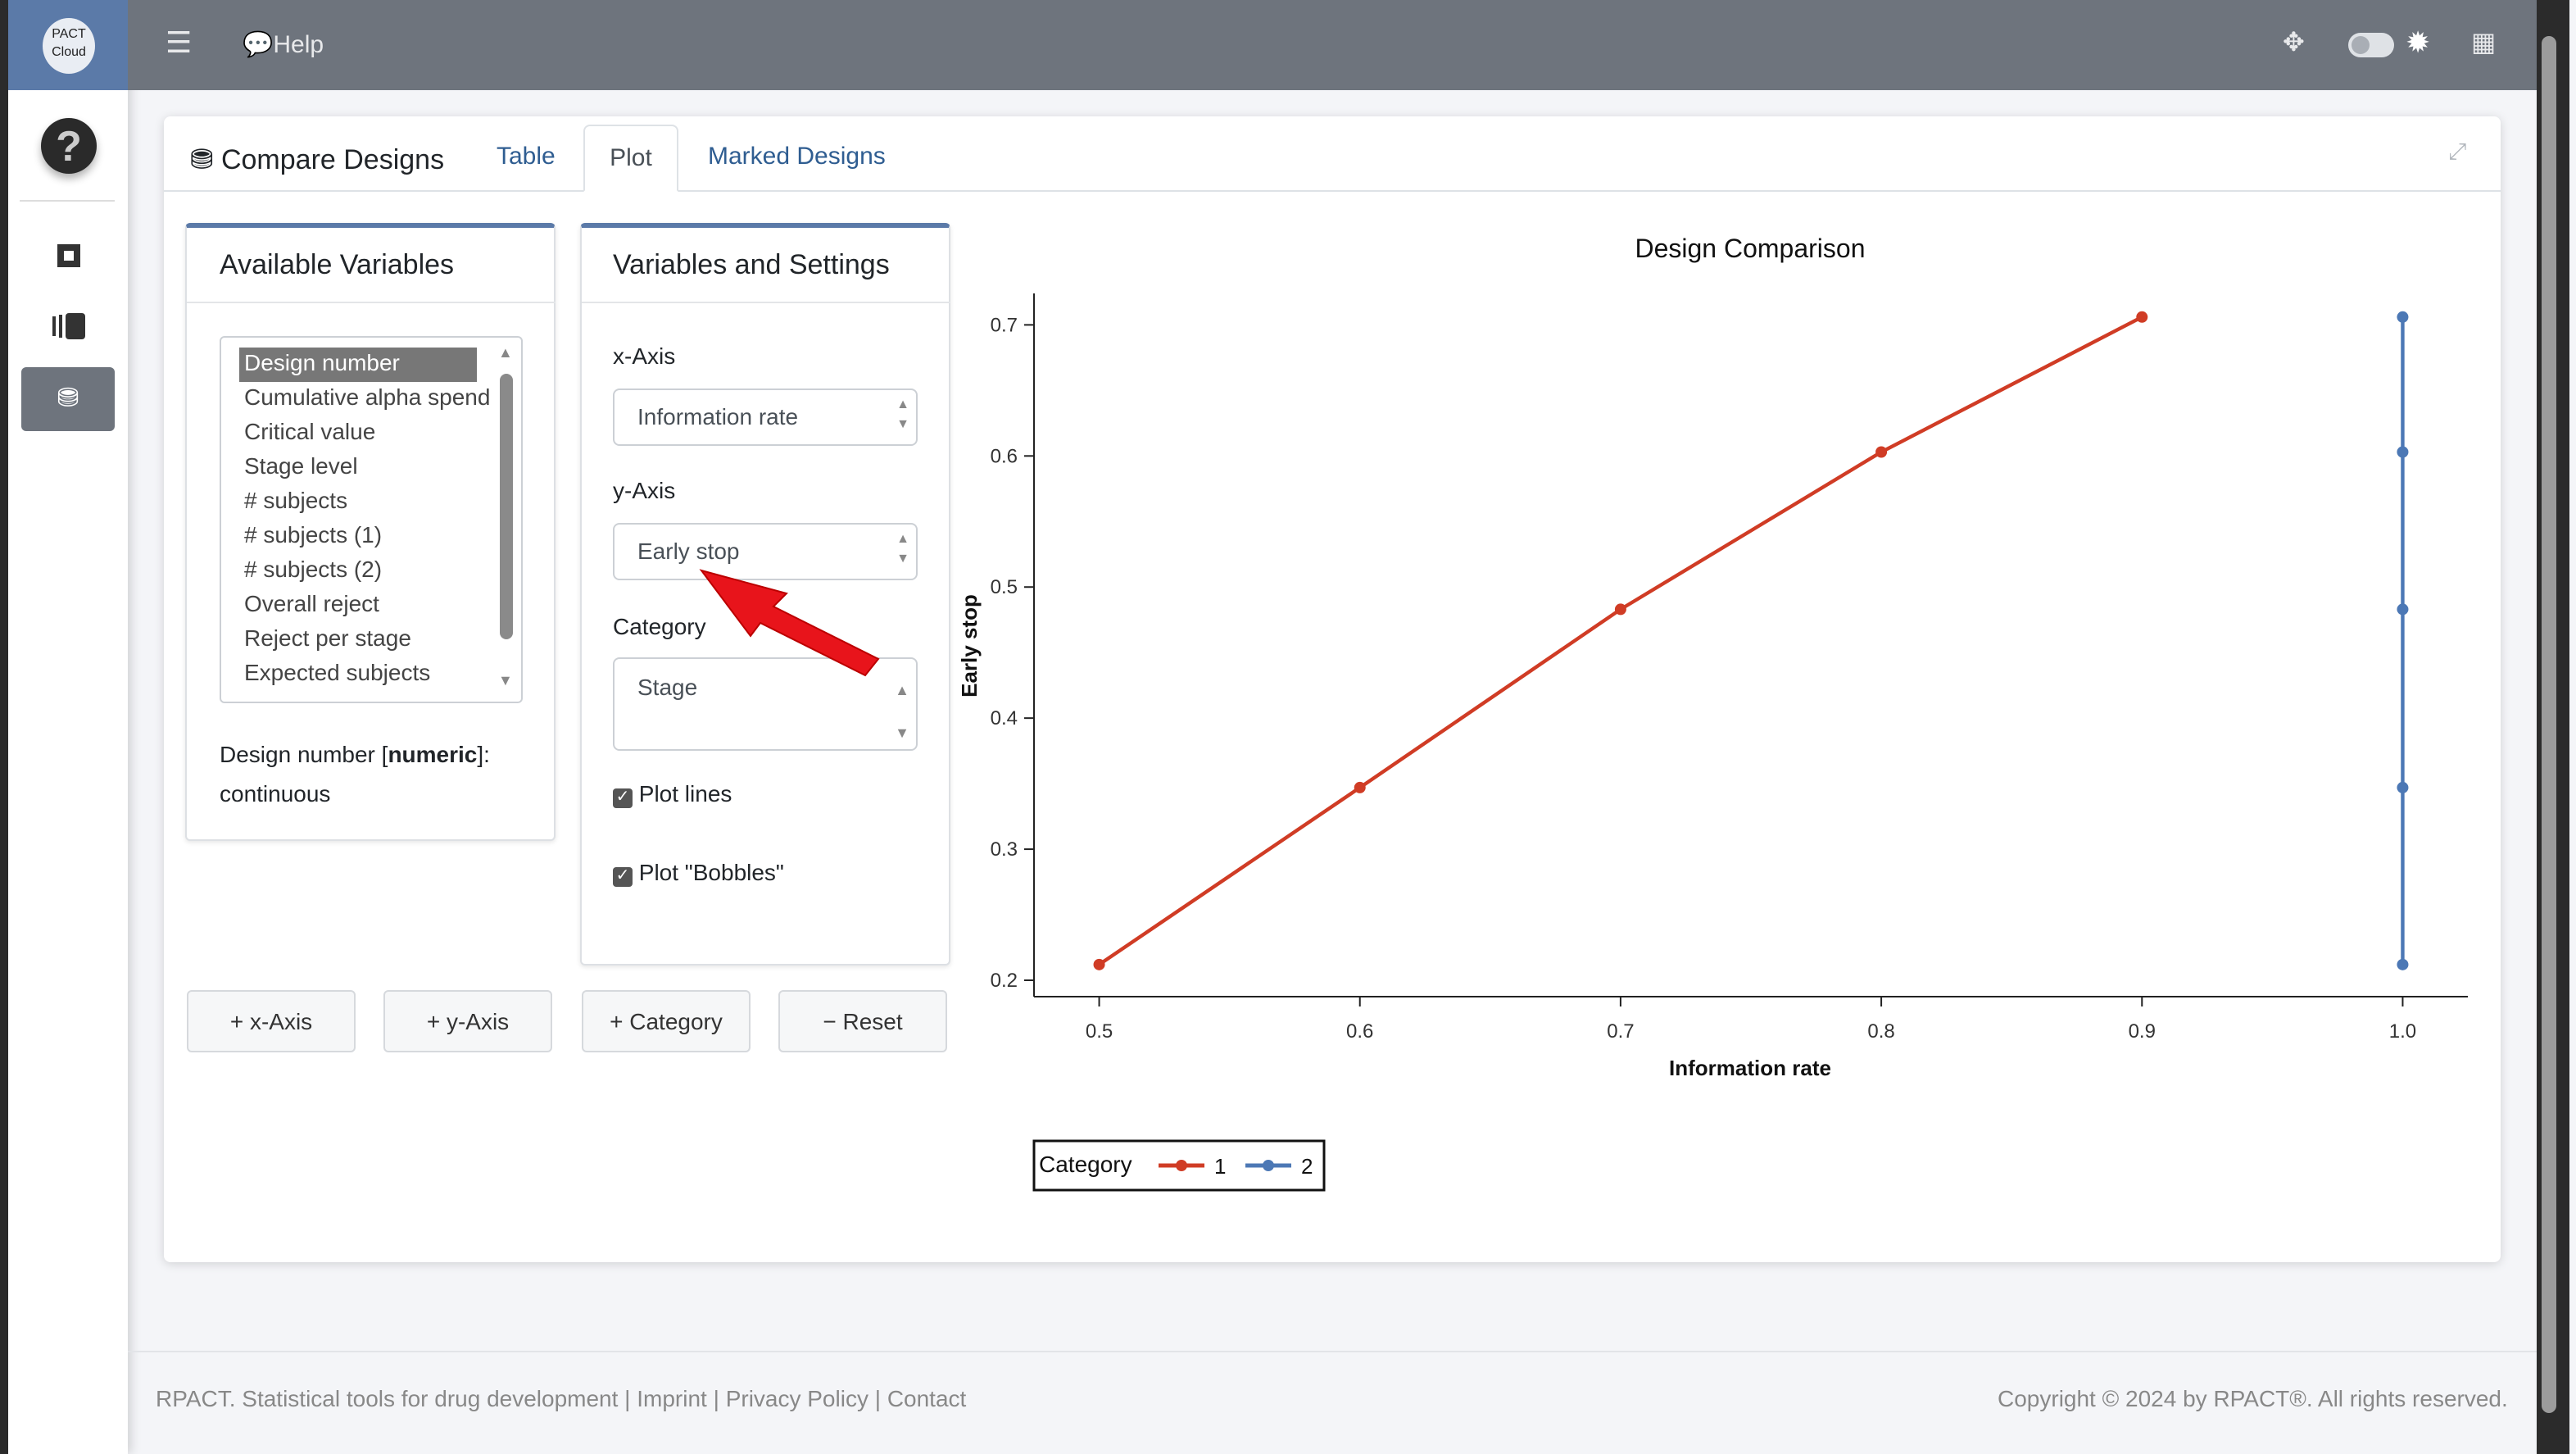 This screenshot has width=2576, height=1454. What do you see at coordinates (1005, 981) in the screenshot?
I see `y-tick-label: 0.2` at bounding box center [1005, 981].